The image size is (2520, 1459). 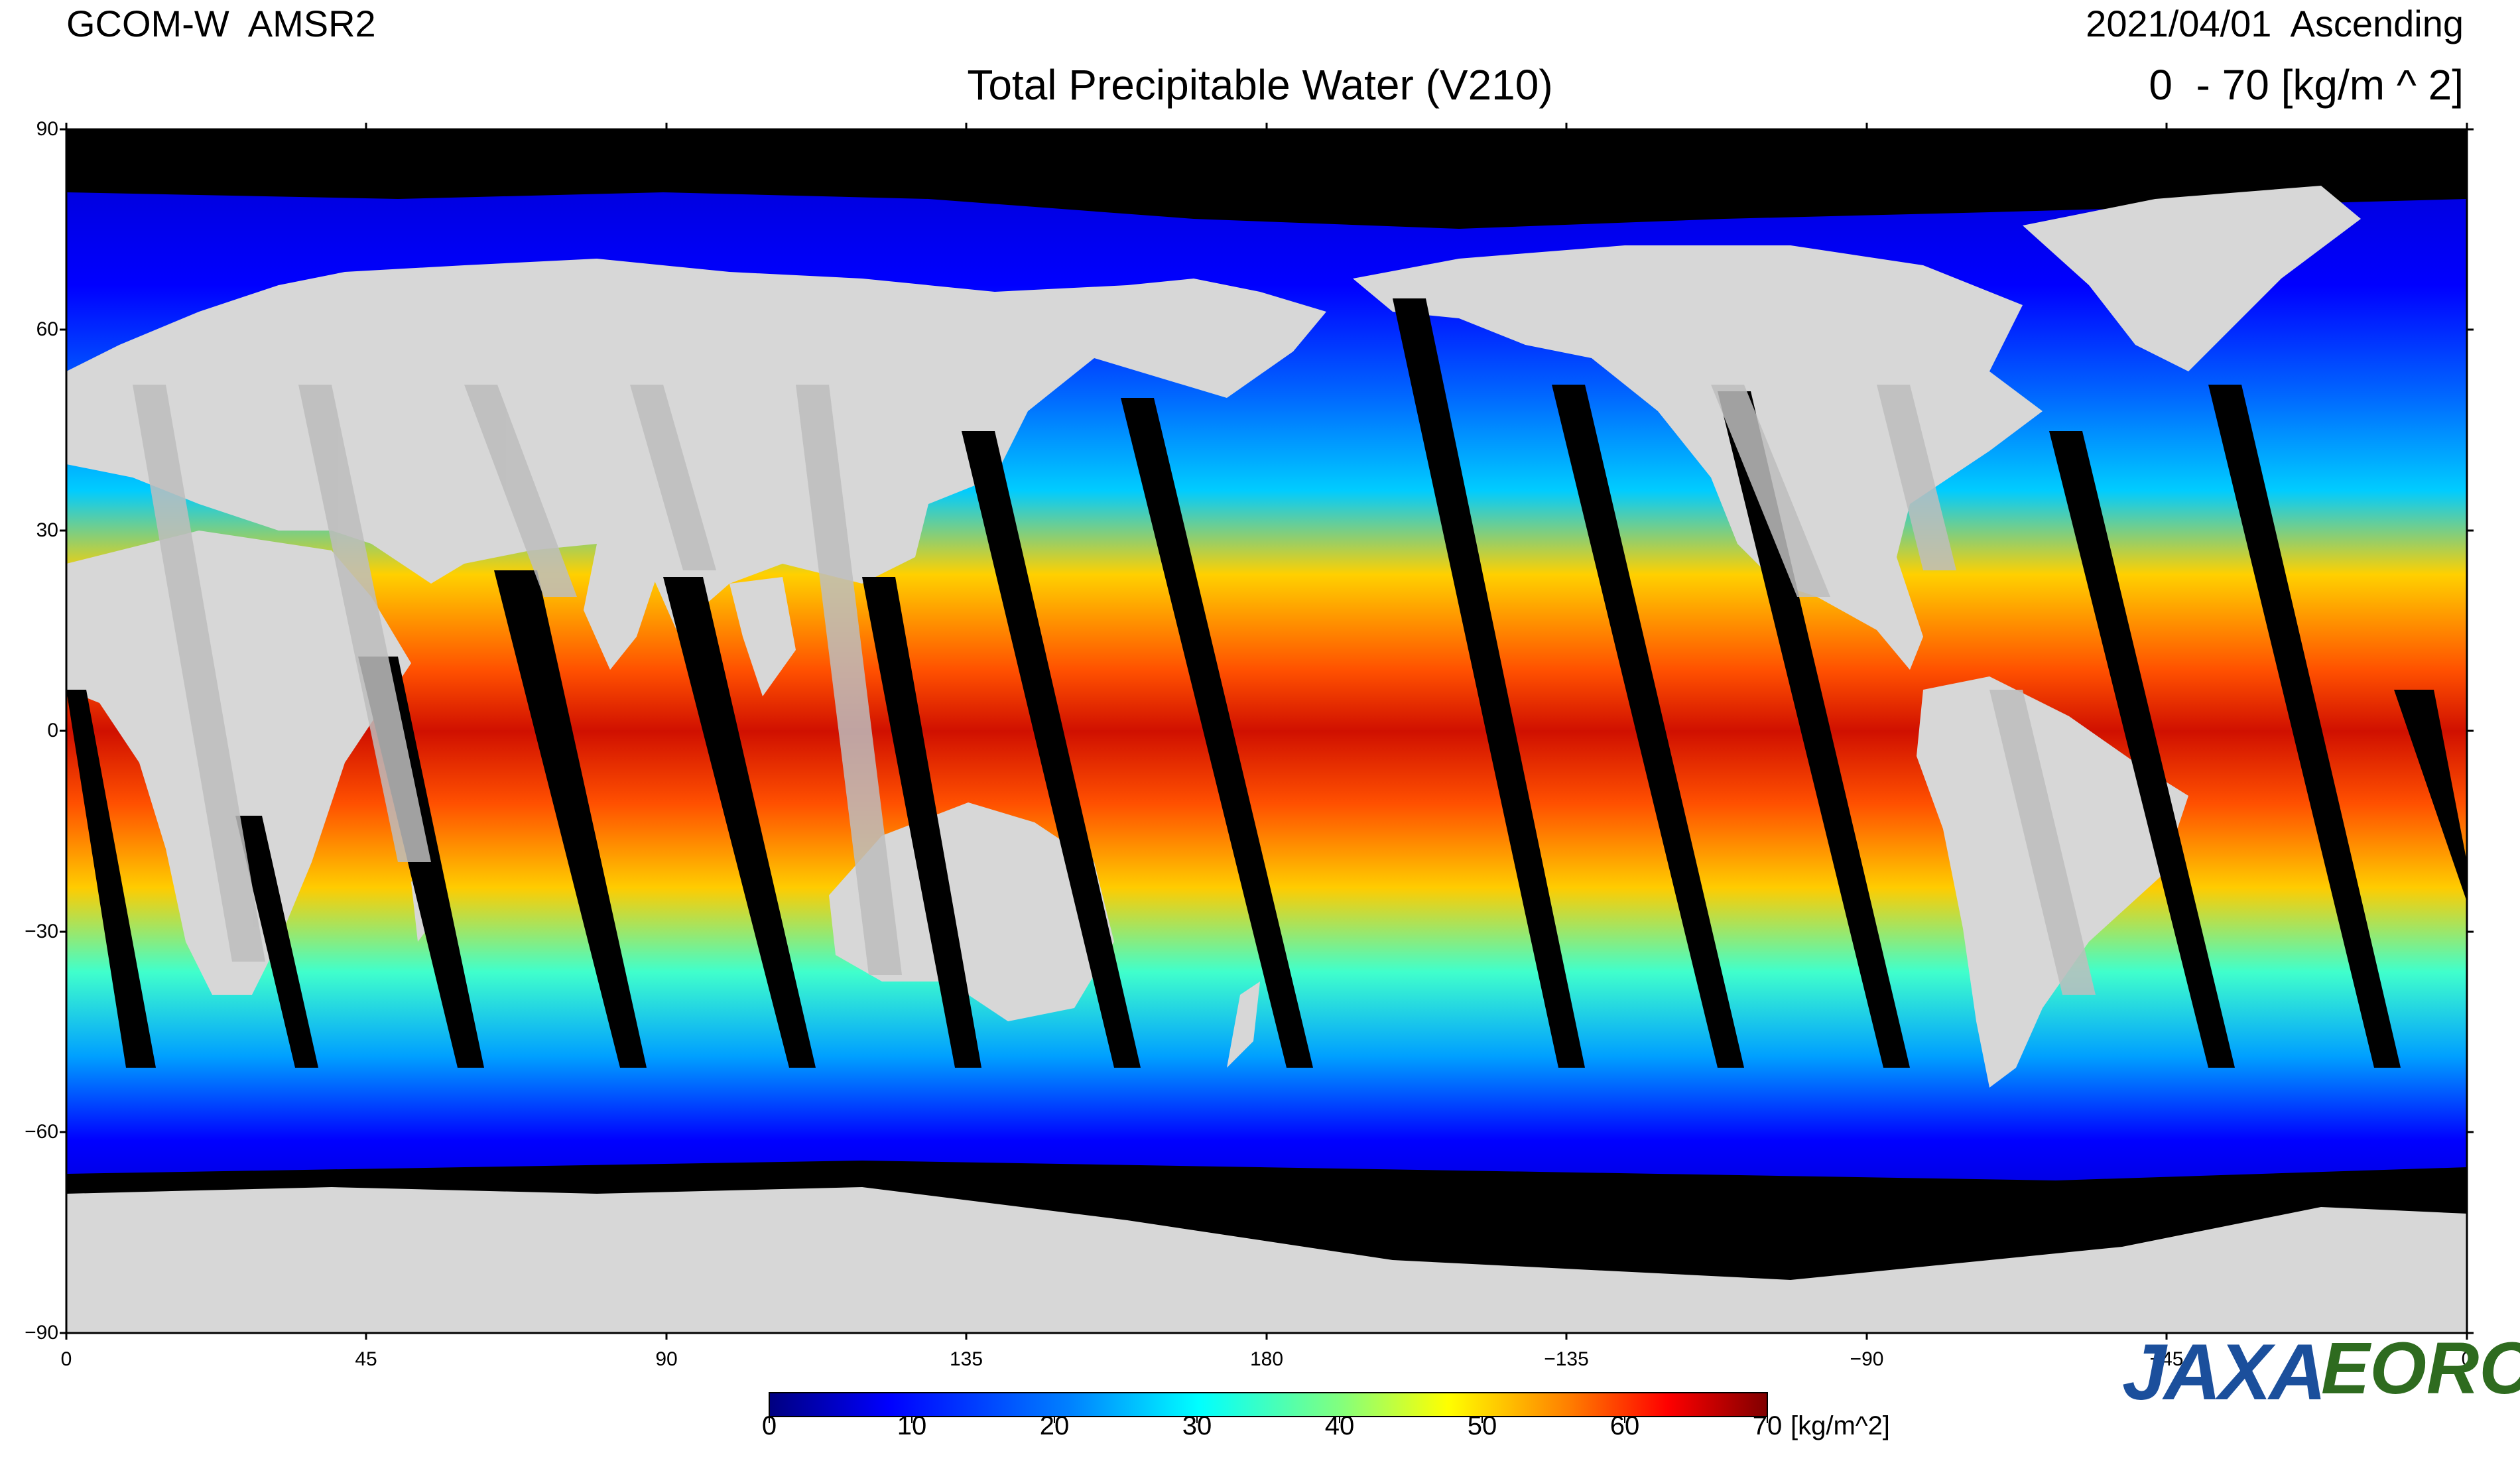 I want to click on jaxa-logo-text: JAXA, so click(x=2224, y=1372).